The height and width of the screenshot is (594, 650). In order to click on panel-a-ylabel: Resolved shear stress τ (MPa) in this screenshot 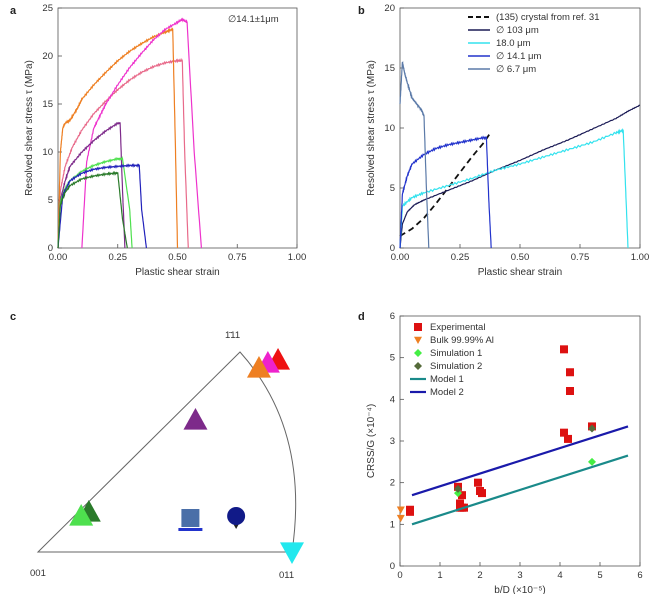, I will do `click(29, 128)`.